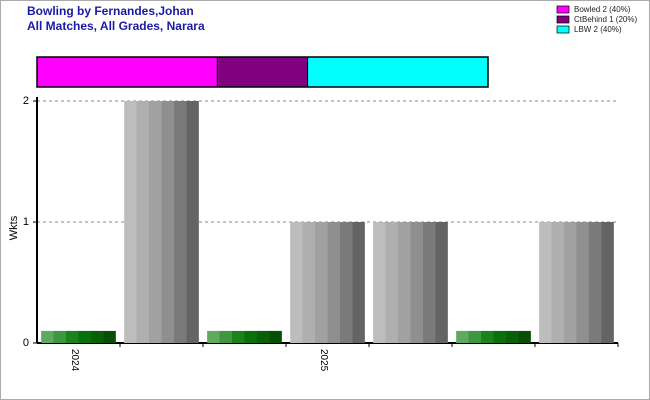 This screenshot has width=650, height=400. What do you see at coordinates (110, 11) in the screenshot?
I see `chart-title: Bowling by Fernandes,Johan` at bounding box center [110, 11].